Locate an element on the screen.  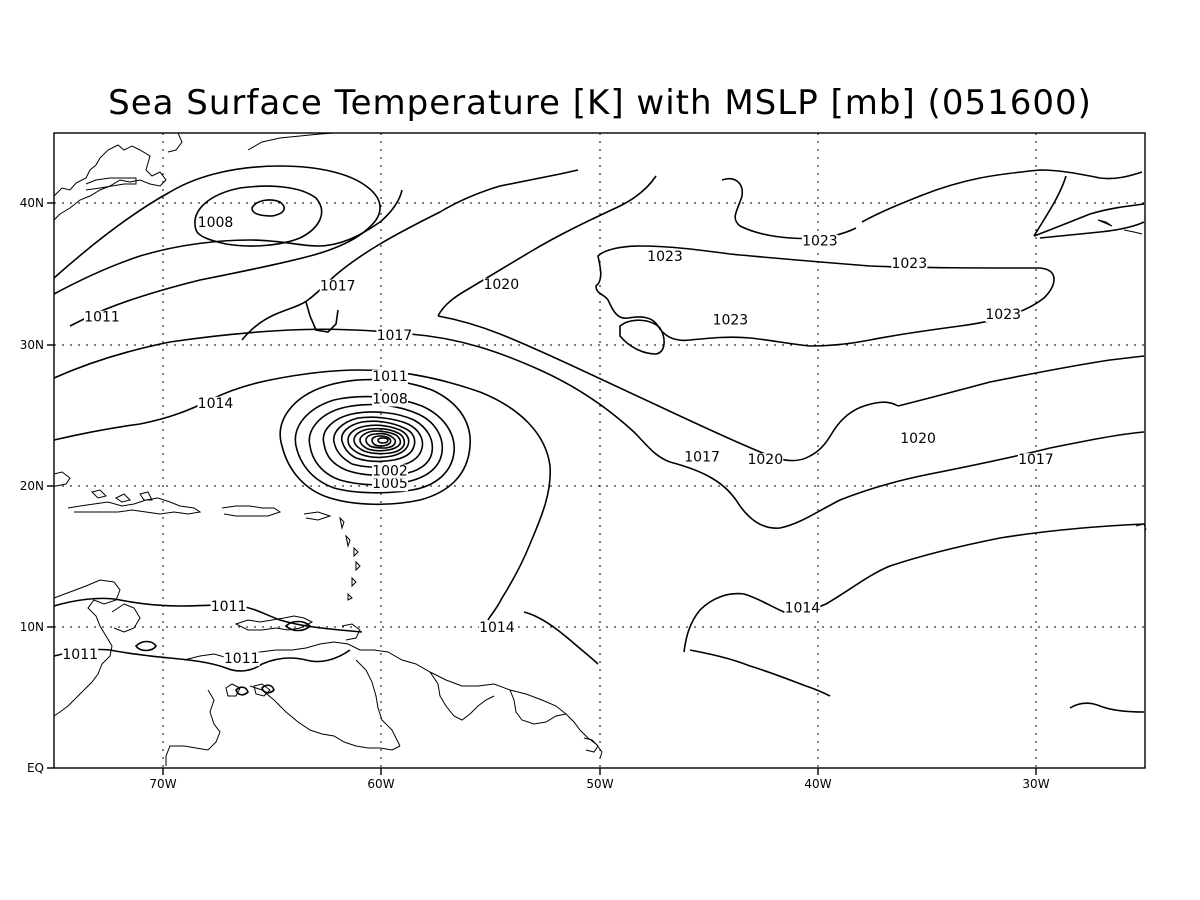
coast-florida is located at coordinates (62, 479).